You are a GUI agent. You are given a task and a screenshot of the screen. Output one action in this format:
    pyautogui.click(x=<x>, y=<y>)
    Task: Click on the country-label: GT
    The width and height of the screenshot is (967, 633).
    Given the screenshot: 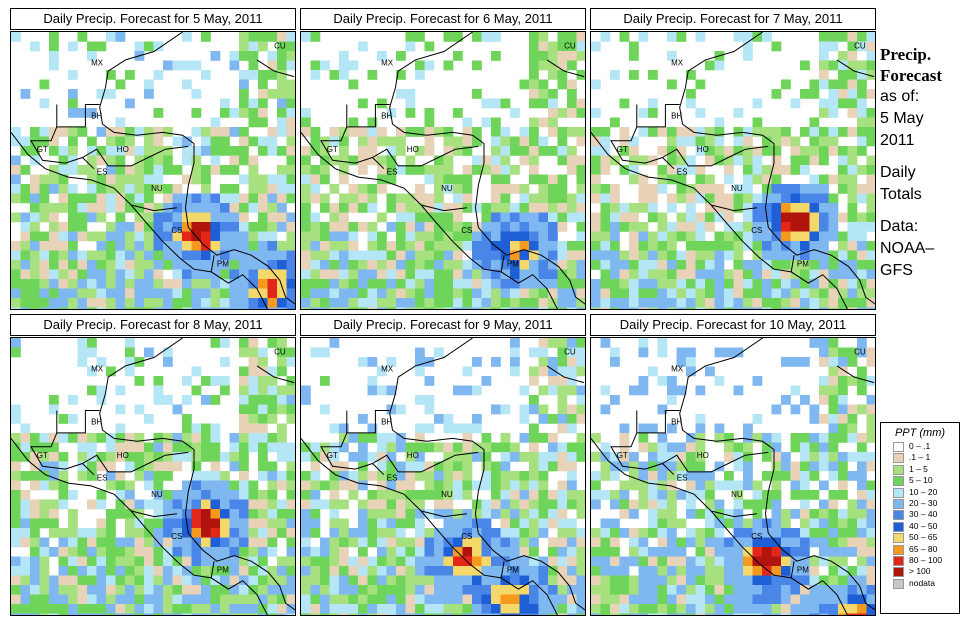 What is the action you would take?
    pyautogui.click(x=42, y=149)
    